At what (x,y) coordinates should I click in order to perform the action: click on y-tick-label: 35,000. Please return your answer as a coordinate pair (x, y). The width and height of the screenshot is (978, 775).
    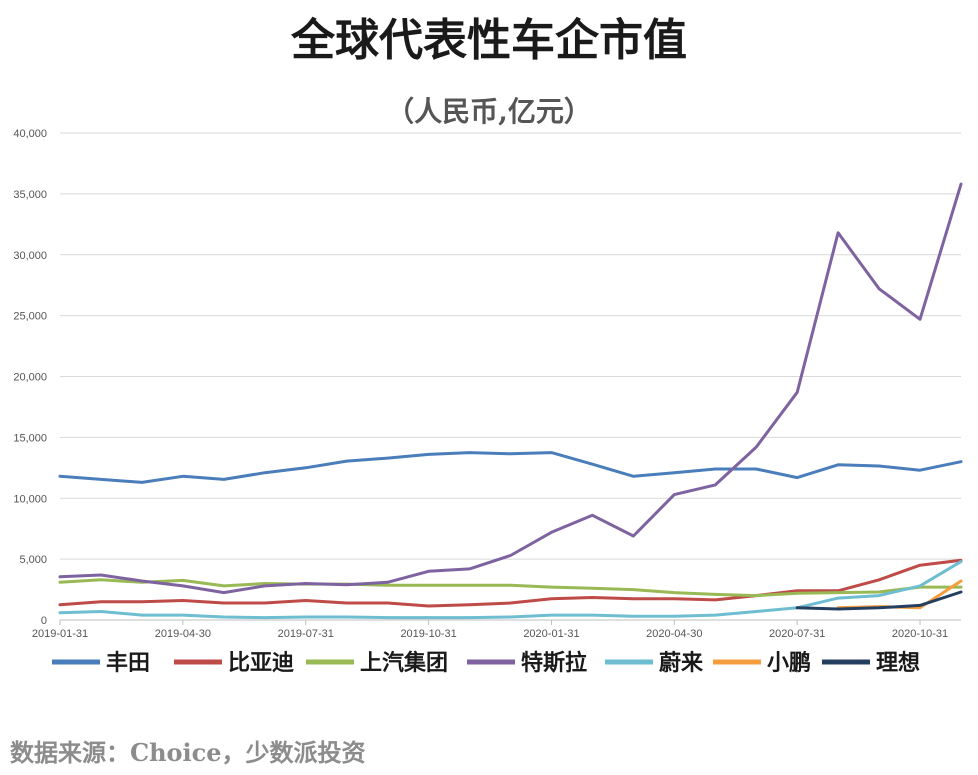
    Looking at the image, I should click on (30, 195).